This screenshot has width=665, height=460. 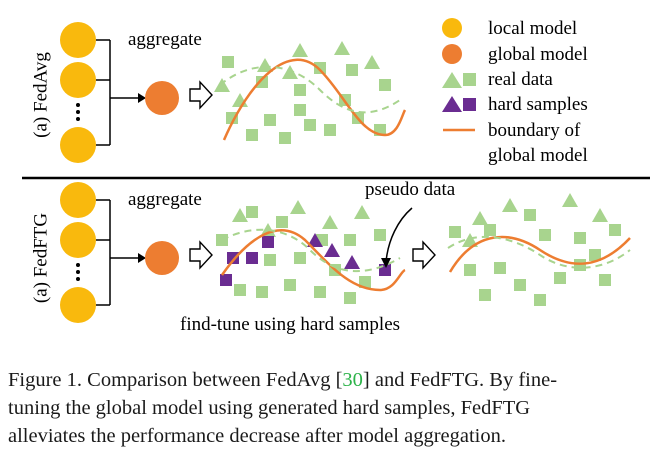 I want to click on legend-text: real data, so click(x=520, y=79).